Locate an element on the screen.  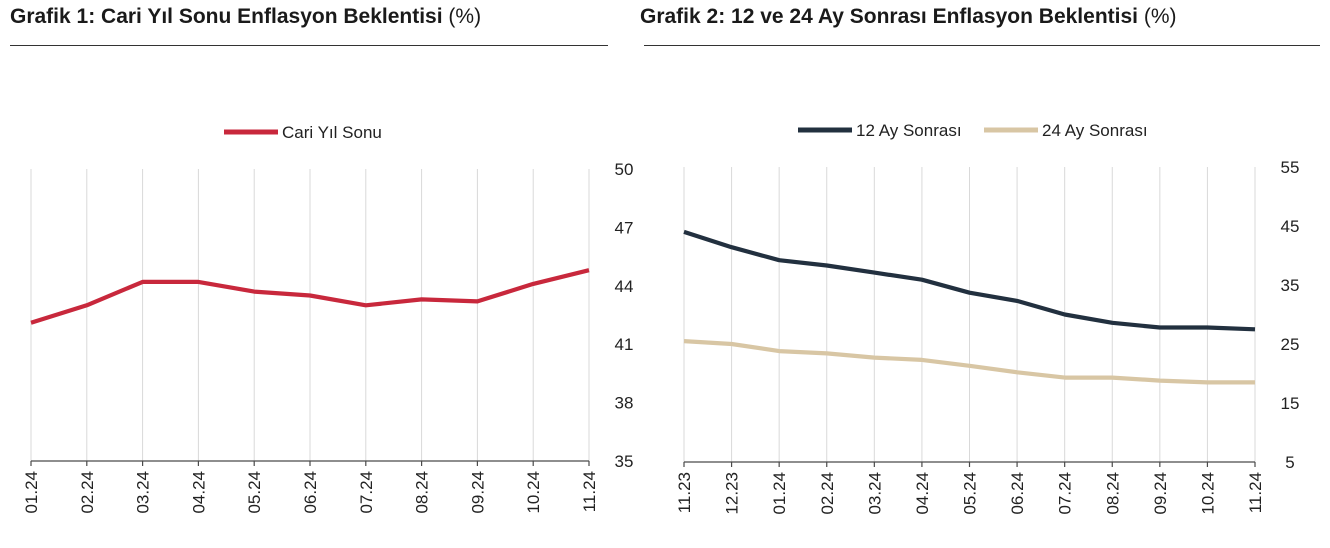
chart-1-x-tick-label: 08.24 is located at coordinates (422, 492).